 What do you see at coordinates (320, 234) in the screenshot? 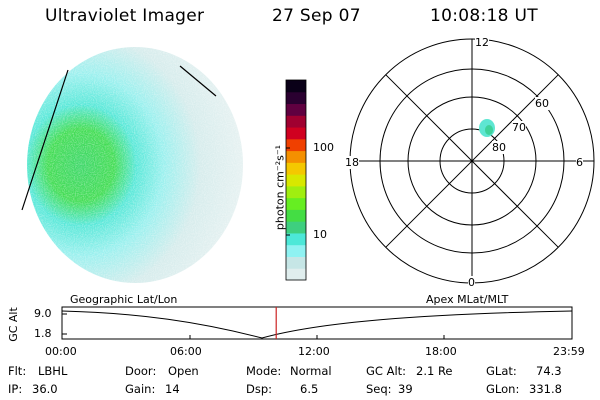
I see `colorbar-tick-label-10: 10` at bounding box center [320, 234].